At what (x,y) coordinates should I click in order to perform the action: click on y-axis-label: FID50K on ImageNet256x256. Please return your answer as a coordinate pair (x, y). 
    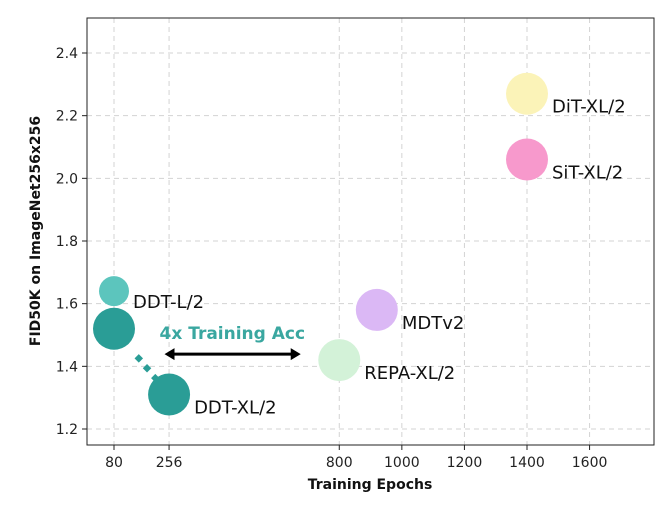
    Looking at the image, I should click on (36, 231).